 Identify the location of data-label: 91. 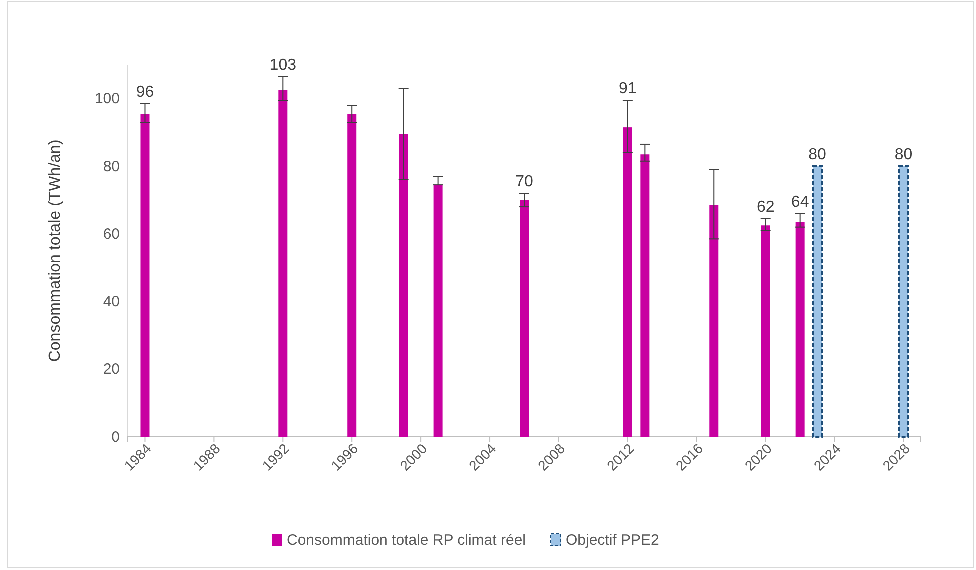
(628, 89).